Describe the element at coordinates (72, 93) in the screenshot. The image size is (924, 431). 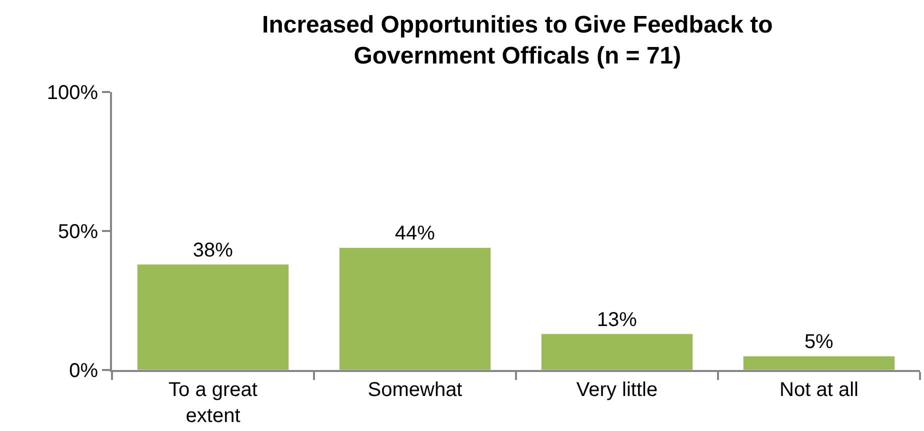
I see `y-tick-label: 100%` at that location.